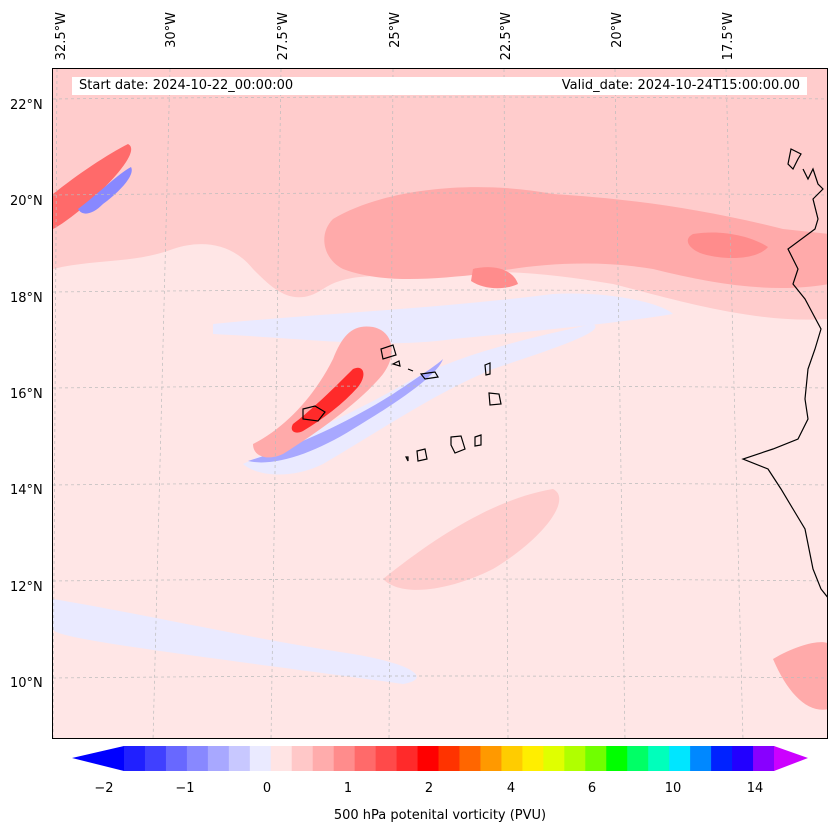 This screenshot has height=836, width=837. I want to click on lon-label-30w: 30°W, so click(171, 30).